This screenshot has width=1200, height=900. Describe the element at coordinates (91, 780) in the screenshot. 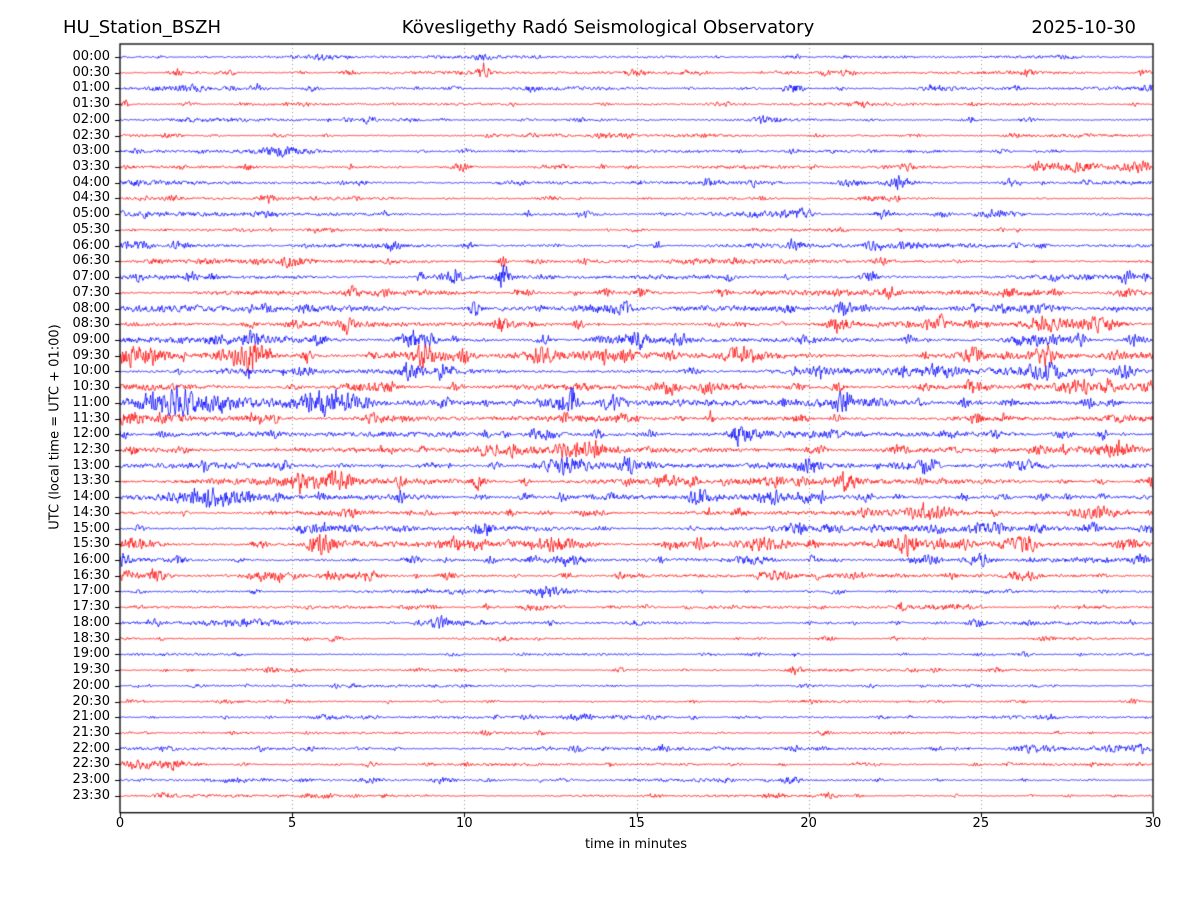

I see `y-tick-label: 23:00` at that location.